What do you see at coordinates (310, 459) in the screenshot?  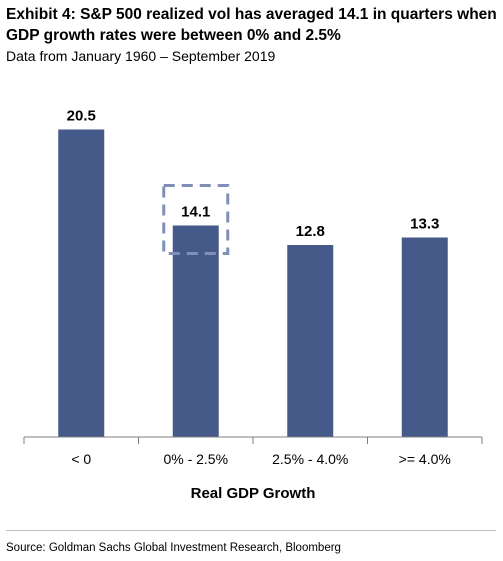 I see `category-label-3: 2.5% - 4.0%` at bounding box center [310, 459].